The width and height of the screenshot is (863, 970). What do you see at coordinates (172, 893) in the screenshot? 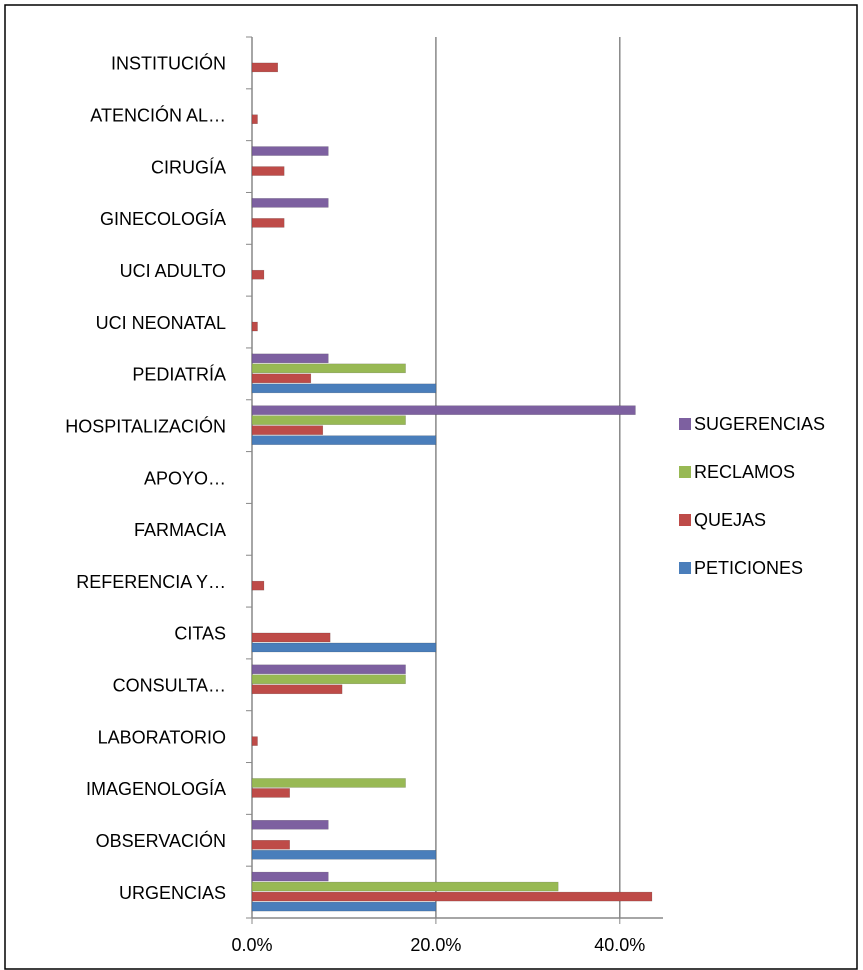
I see `y-tick-label: URGENCIAS` at bounding box center [172, 893].